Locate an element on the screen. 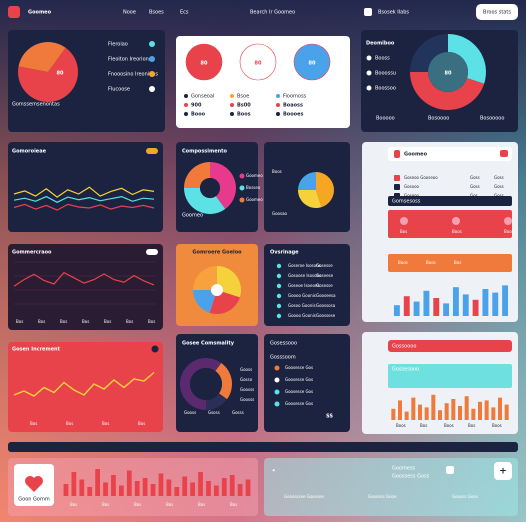 The image size is (526, 522). label: Goooss Goos is located at coordinates (465, 496).